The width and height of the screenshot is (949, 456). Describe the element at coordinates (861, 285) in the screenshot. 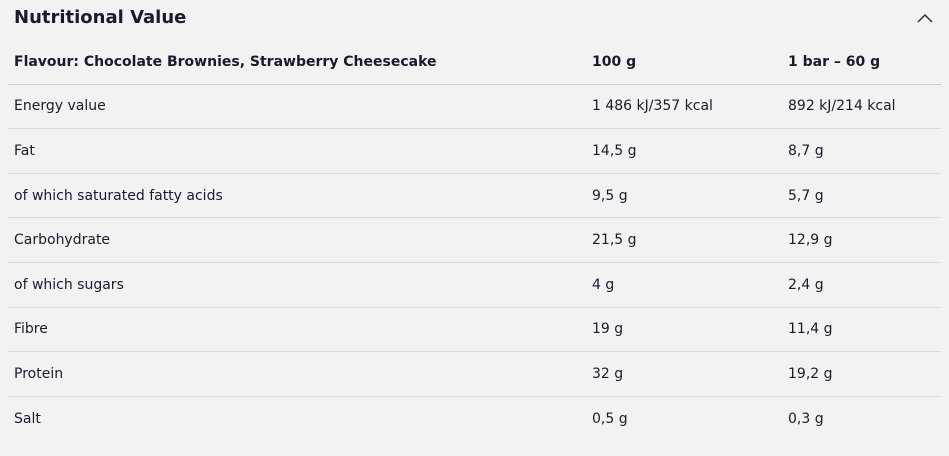

I see `table-cell: 2,4 g` at that location.